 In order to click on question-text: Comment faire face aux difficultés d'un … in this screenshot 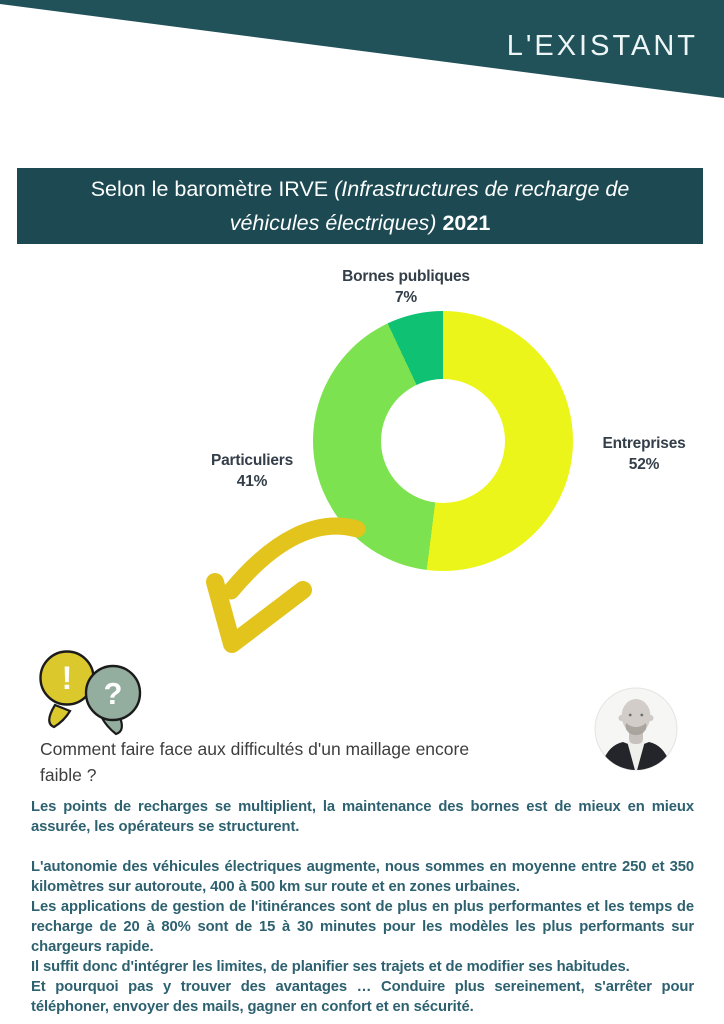, I will do `click(290, 762)`.